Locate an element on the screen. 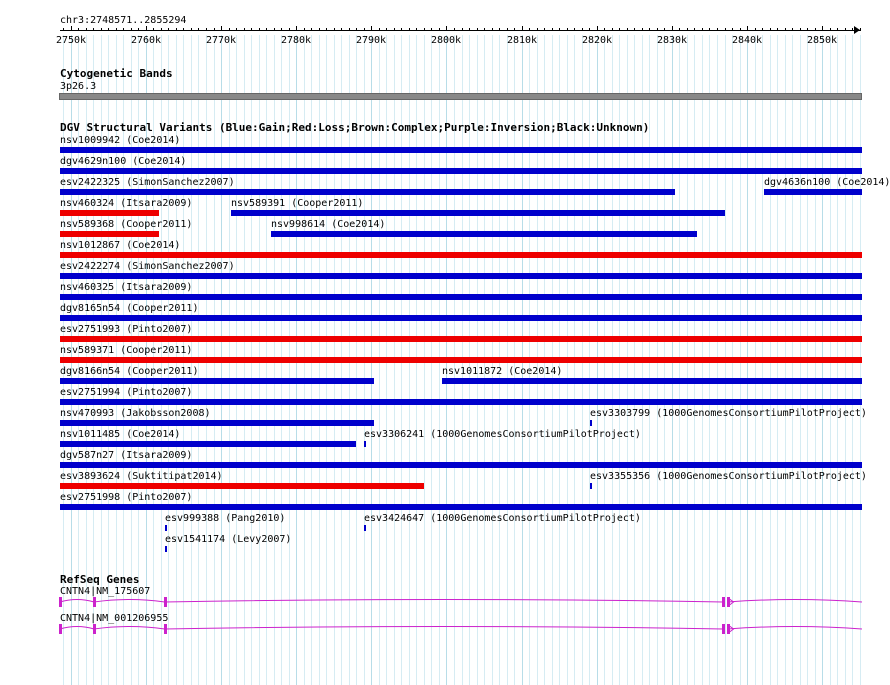  variant-label: dgv587n27 (Itsara2009) is located at coordinates (126, 455).